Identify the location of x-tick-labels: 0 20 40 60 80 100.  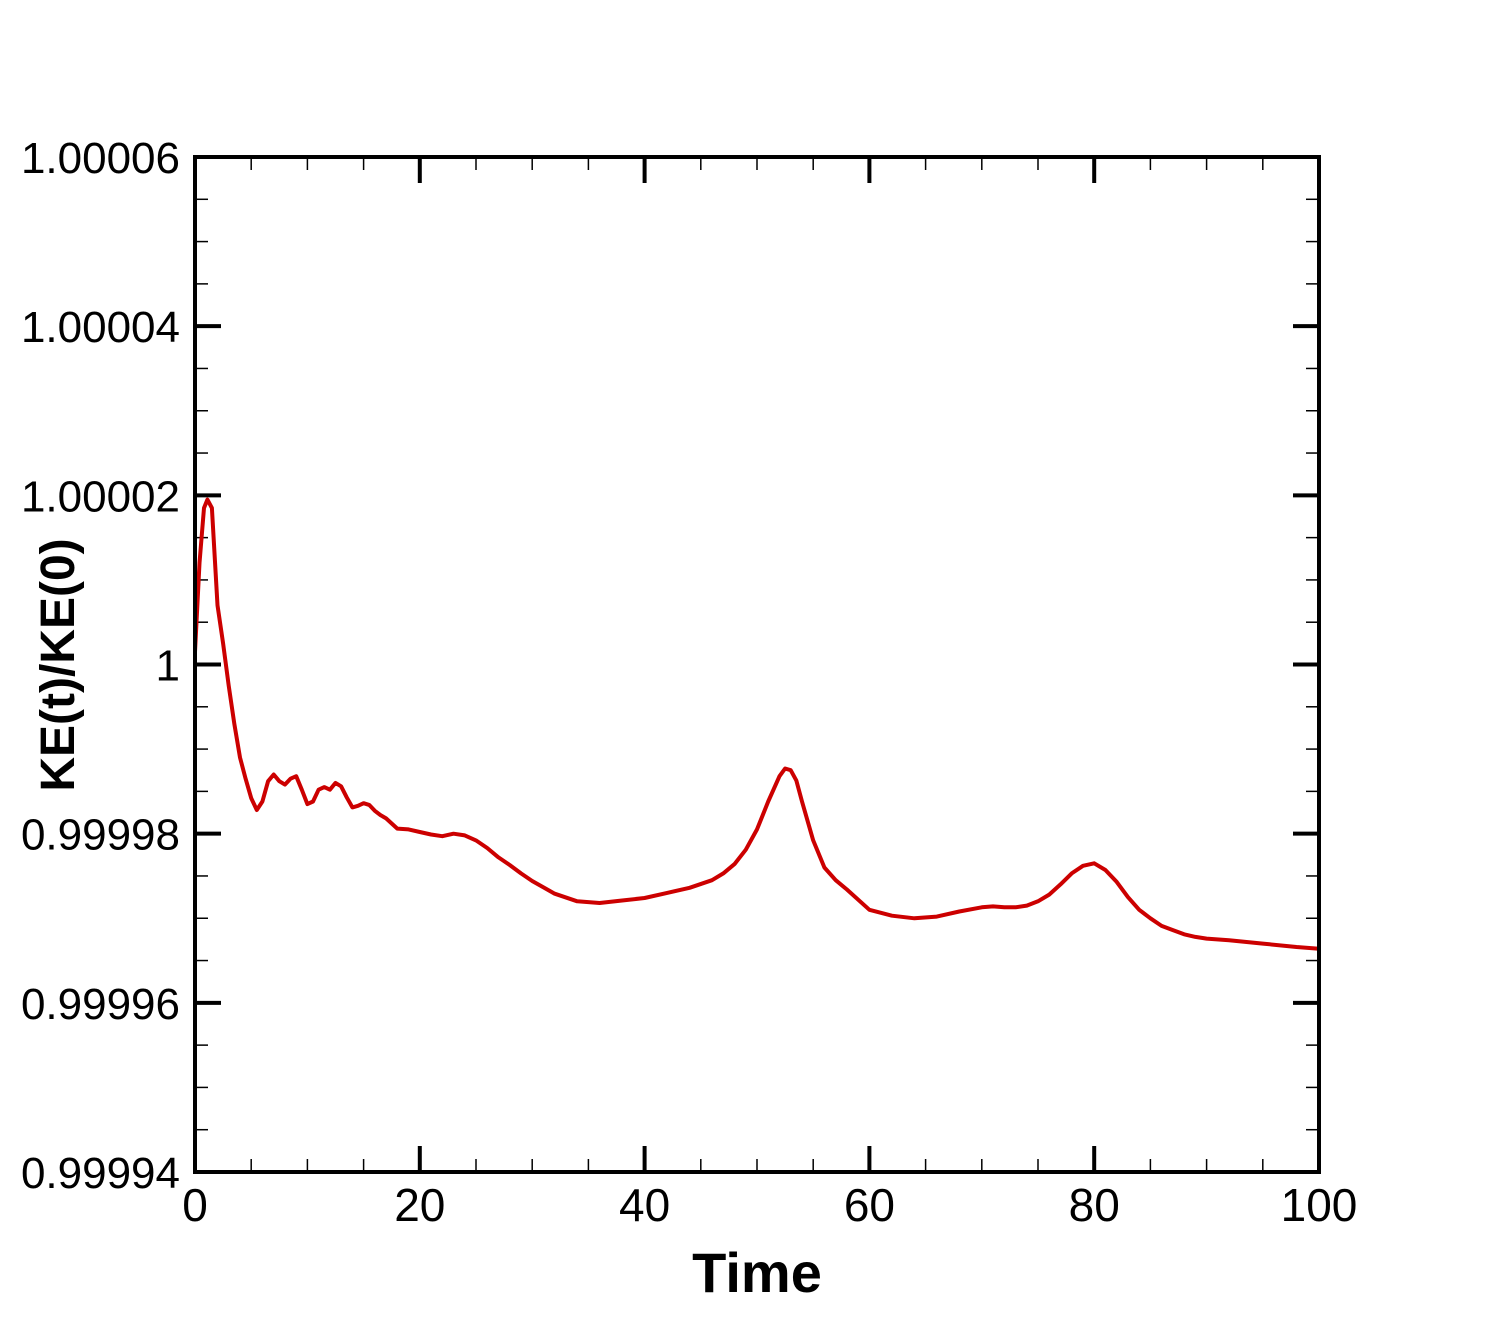
(769, 1205).